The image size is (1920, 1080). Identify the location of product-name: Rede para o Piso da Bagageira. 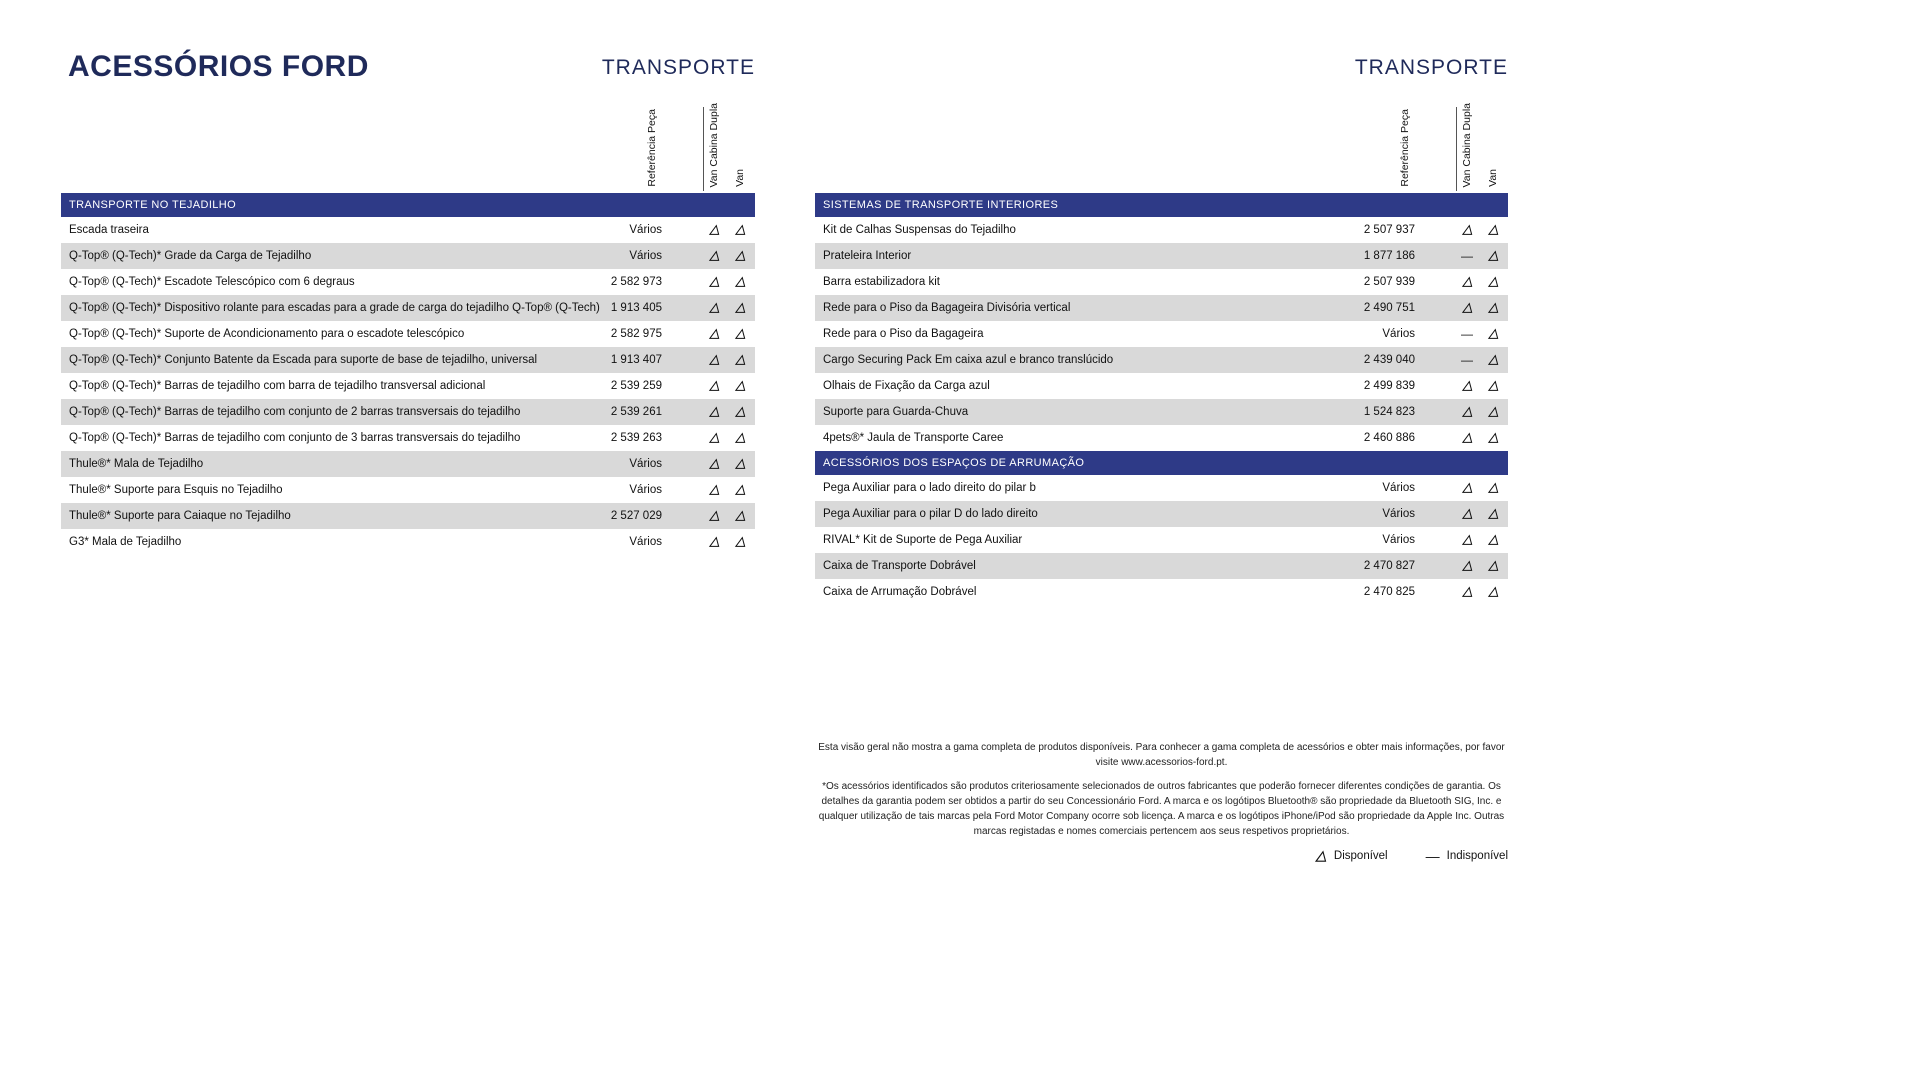
(903, 334).